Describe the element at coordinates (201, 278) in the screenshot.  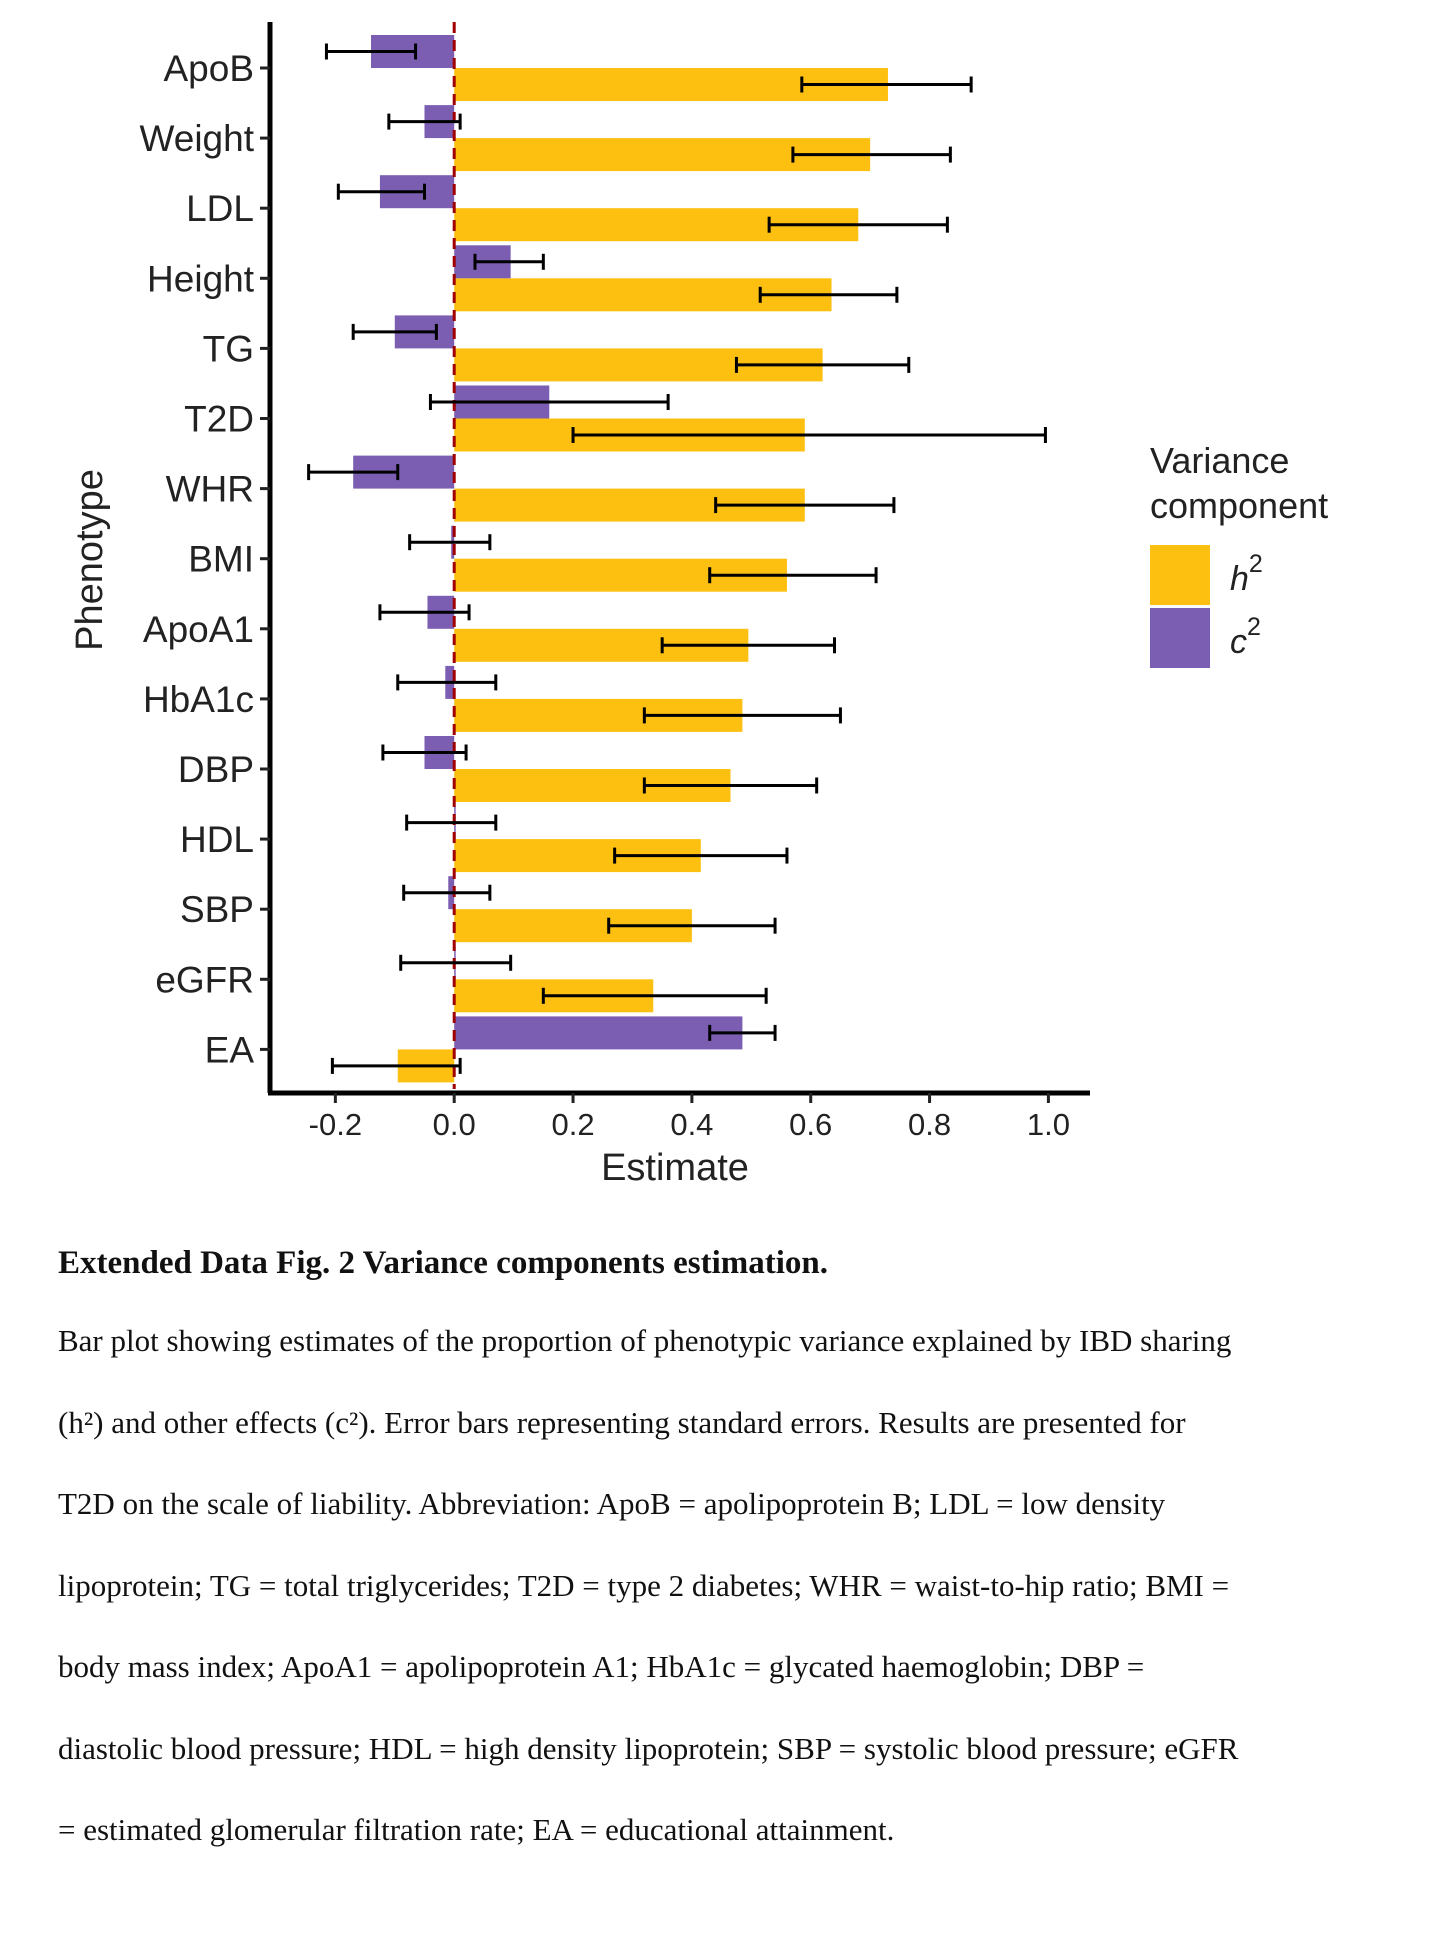
I see `y-tick-label: Height` at that location.